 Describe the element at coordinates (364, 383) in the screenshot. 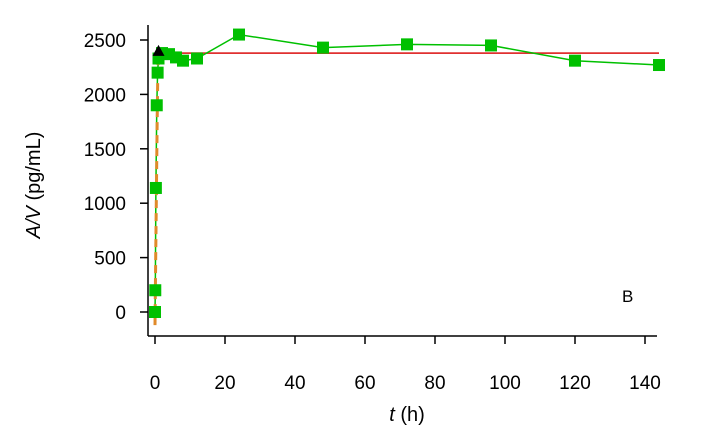

I see `x-tick-label: 60` at that location.